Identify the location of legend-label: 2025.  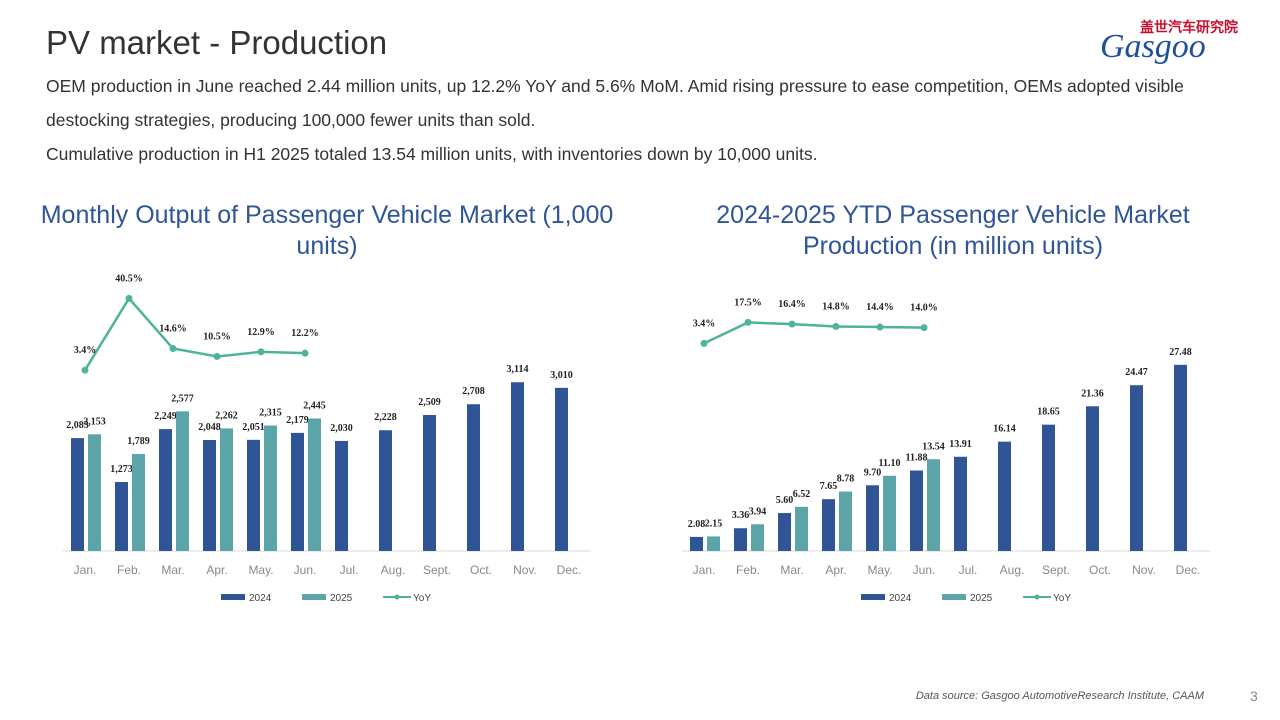
(981, 598).